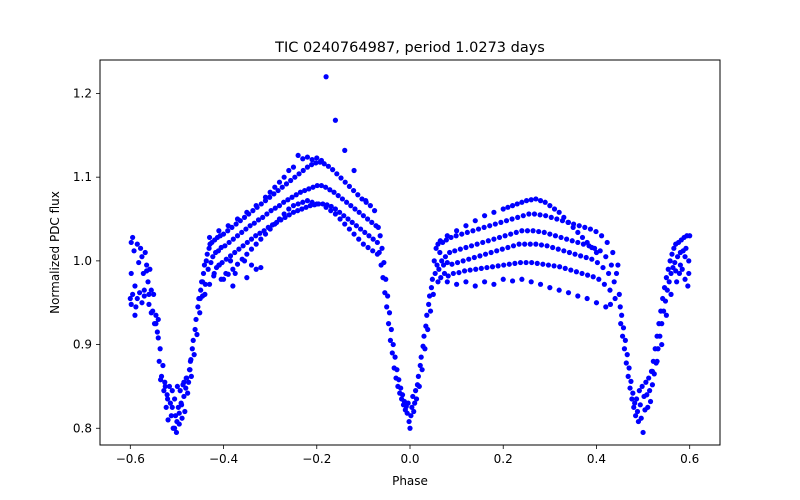 Image resolution: width=800 pixels, height=500 pixels. I want to click on x-axis-title: Phase, so click(410, 481).